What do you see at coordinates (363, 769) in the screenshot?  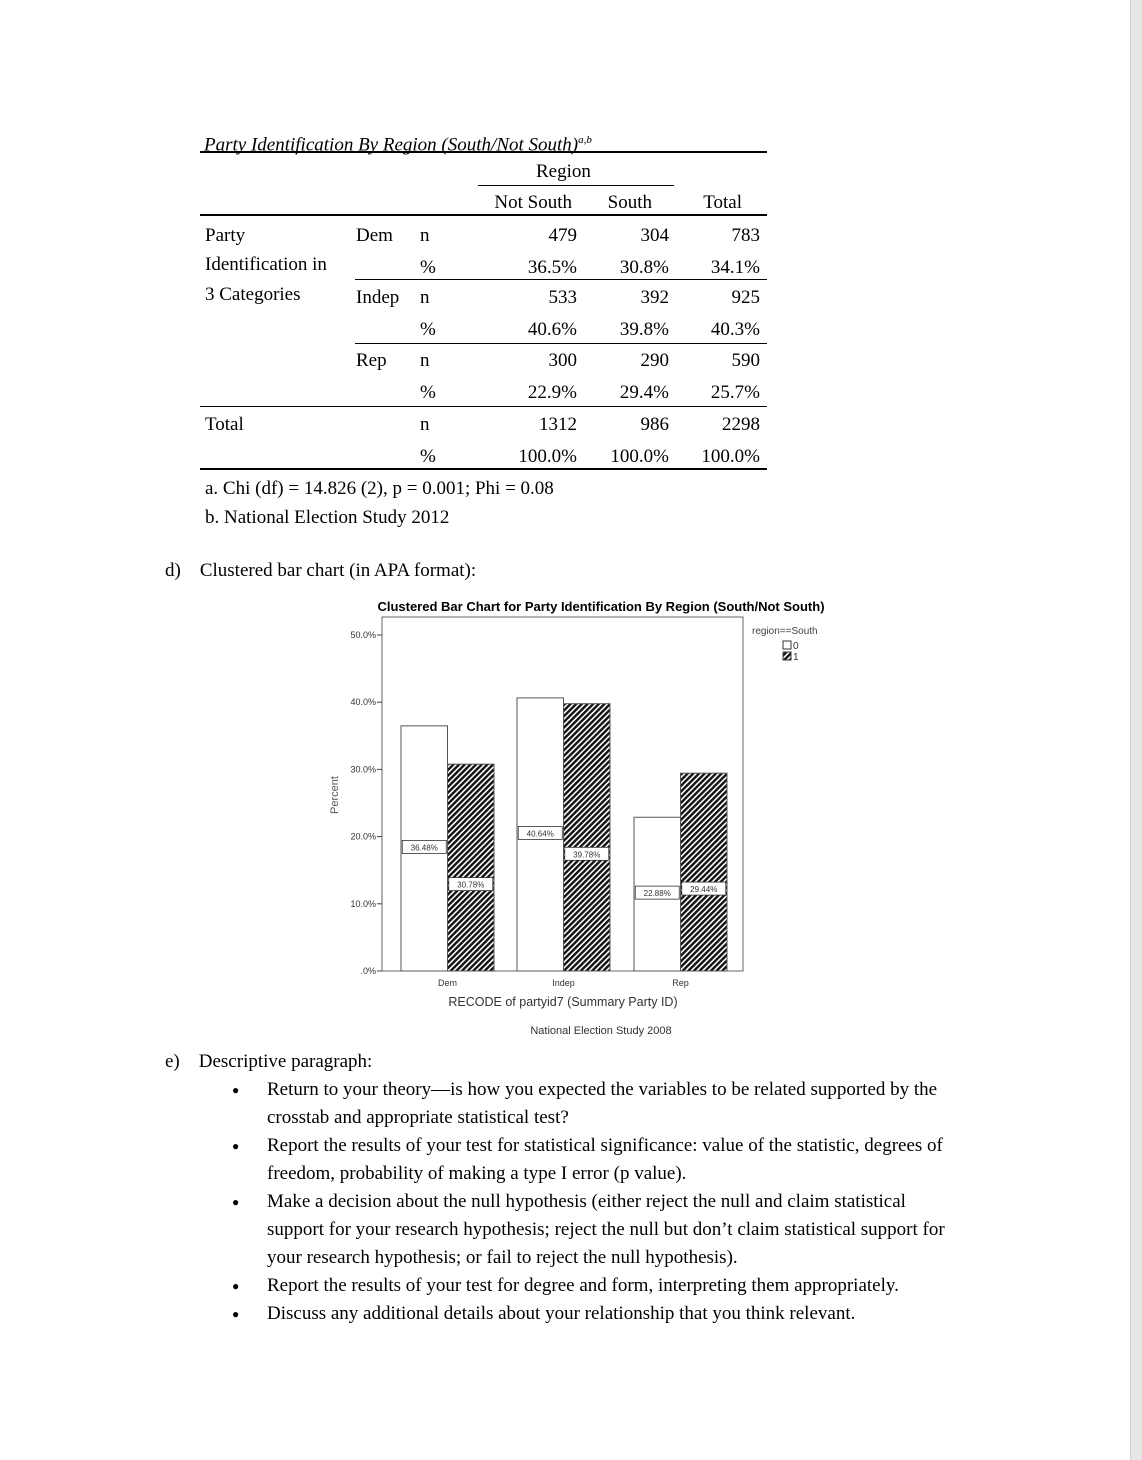 I see `y-tick-label: 30.0%` at bounding box center [363, 769].